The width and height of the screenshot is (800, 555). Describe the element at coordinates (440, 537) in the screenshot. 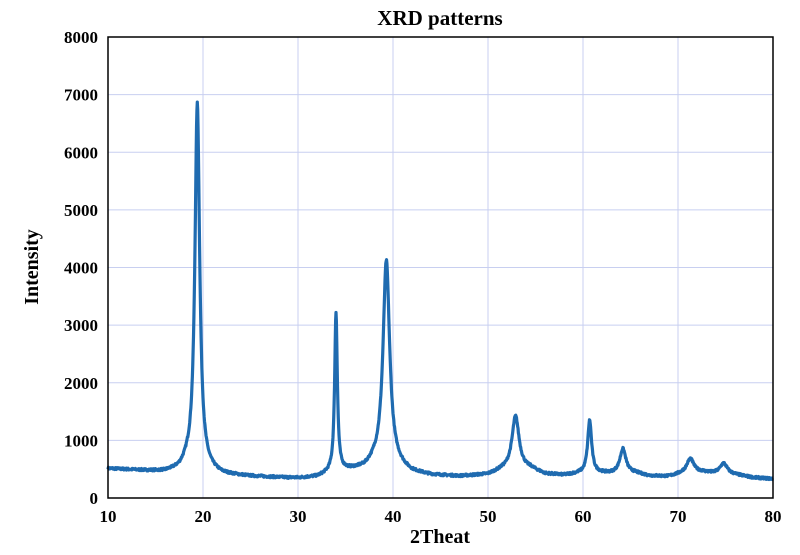

I see `x-axis-title: 2Theat` at that location.